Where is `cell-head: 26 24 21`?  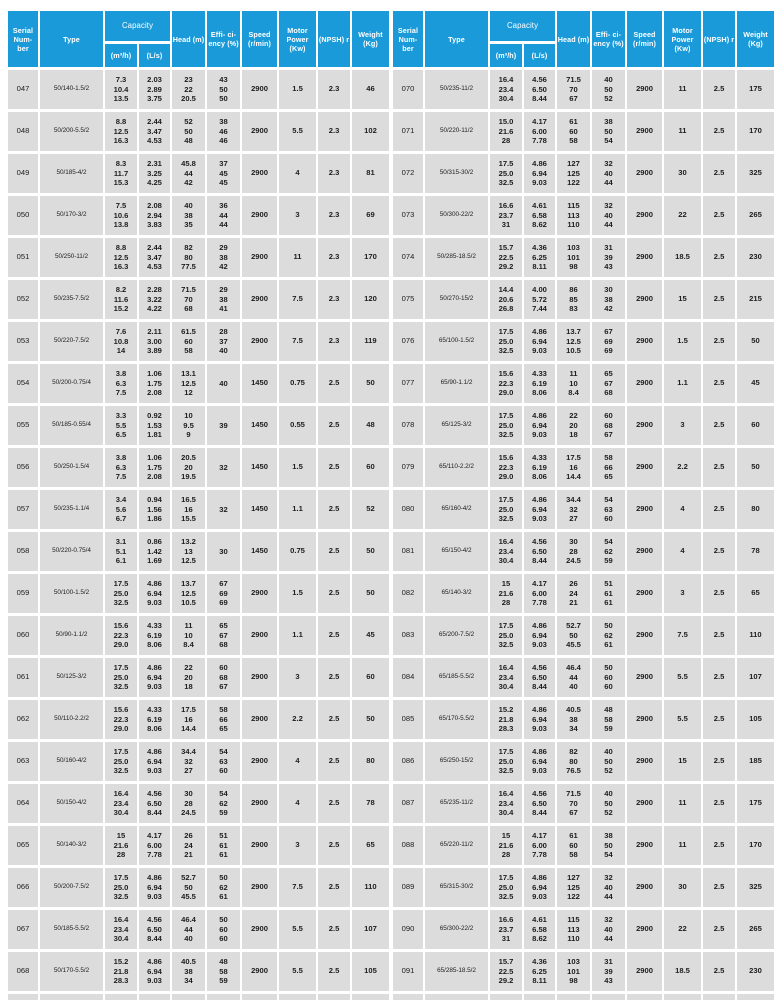 cell-head: 26 24 21 is located at coordinates (189, 845).